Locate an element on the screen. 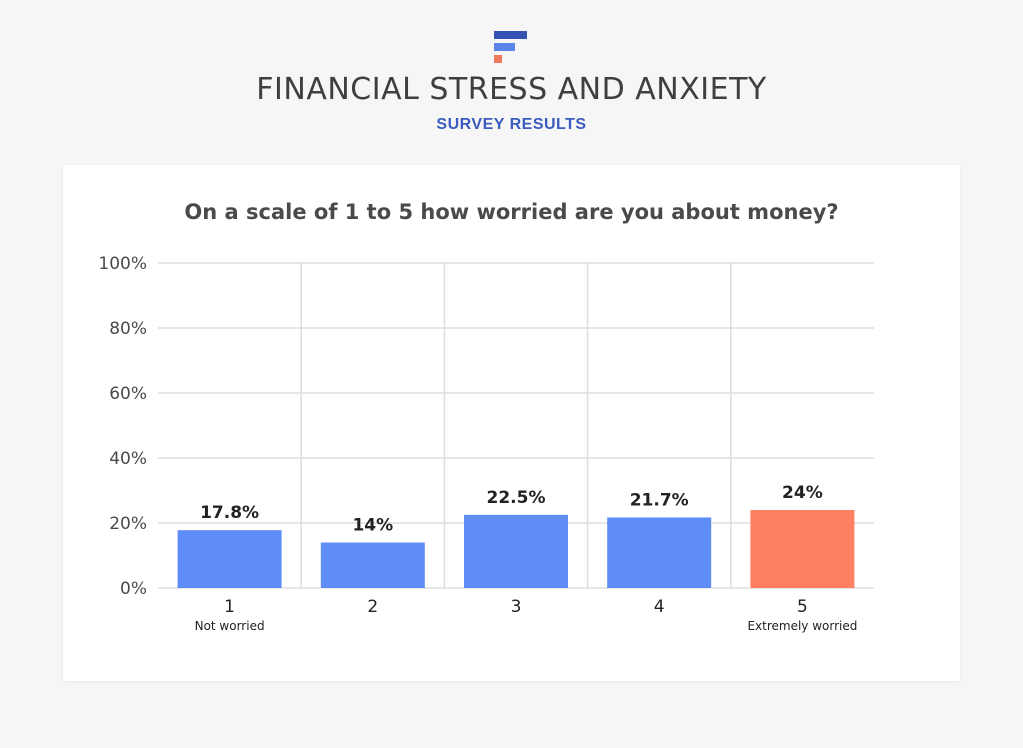 This screenshot has width=1023, height=748. data-label: 14% is located at coordinates (372, 526).